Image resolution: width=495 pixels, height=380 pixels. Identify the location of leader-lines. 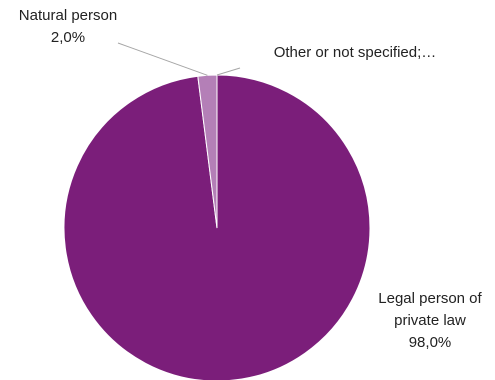
(179, 59).